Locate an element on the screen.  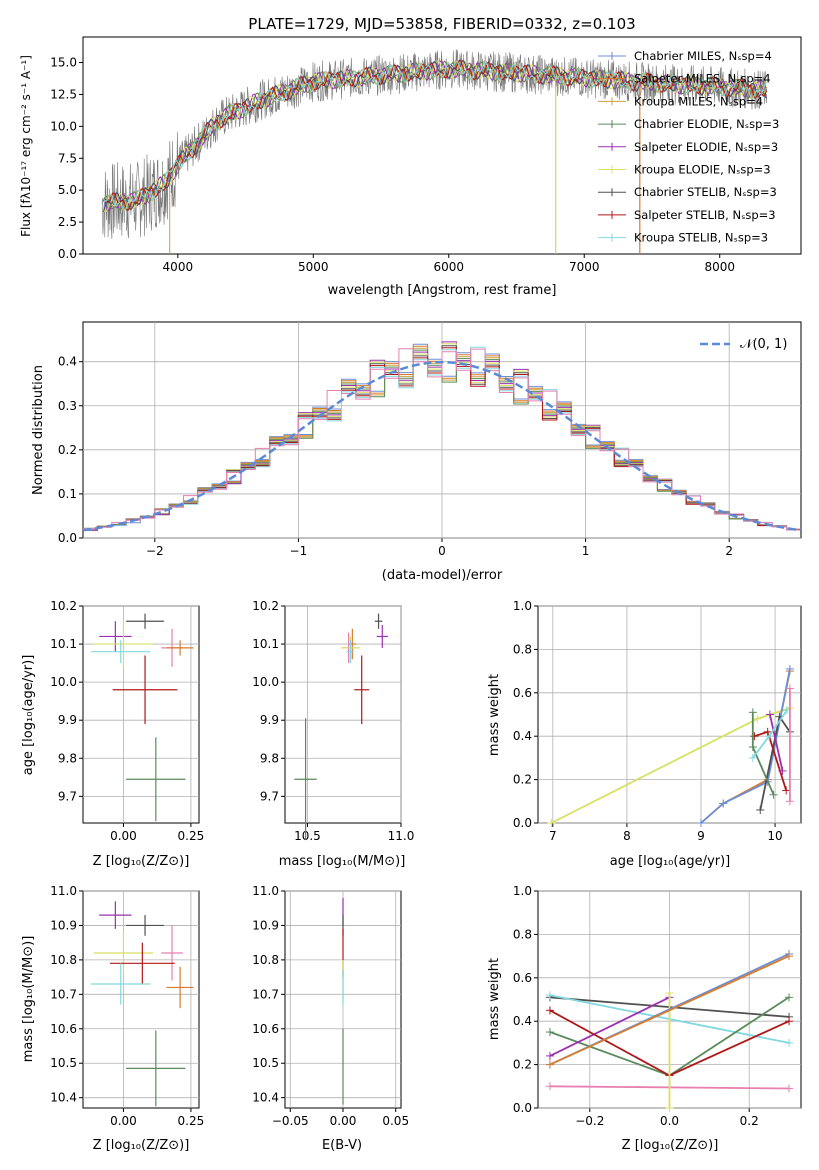
residual-xtick-label: −1 is located at coordinates (299, 551).